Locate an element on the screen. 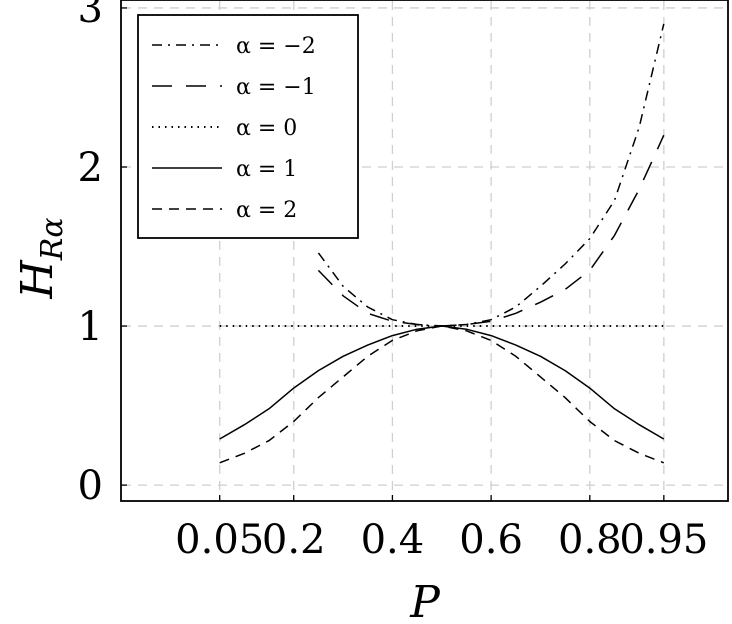  legend-box is located at coordinates (248, 126).